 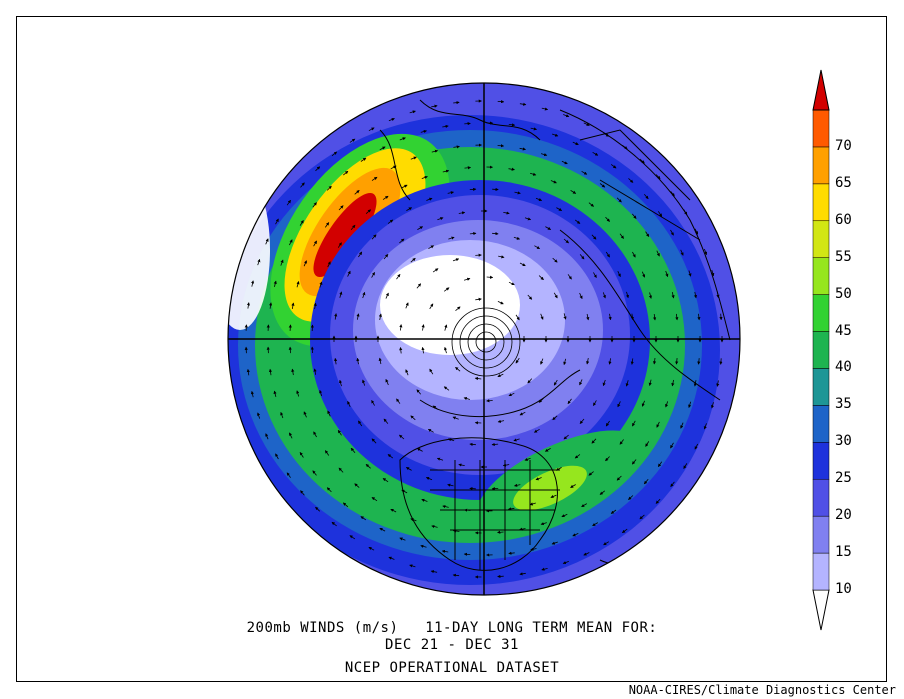 I want to click on colorbar-tick-label: 30, so click(x=843, y=441).